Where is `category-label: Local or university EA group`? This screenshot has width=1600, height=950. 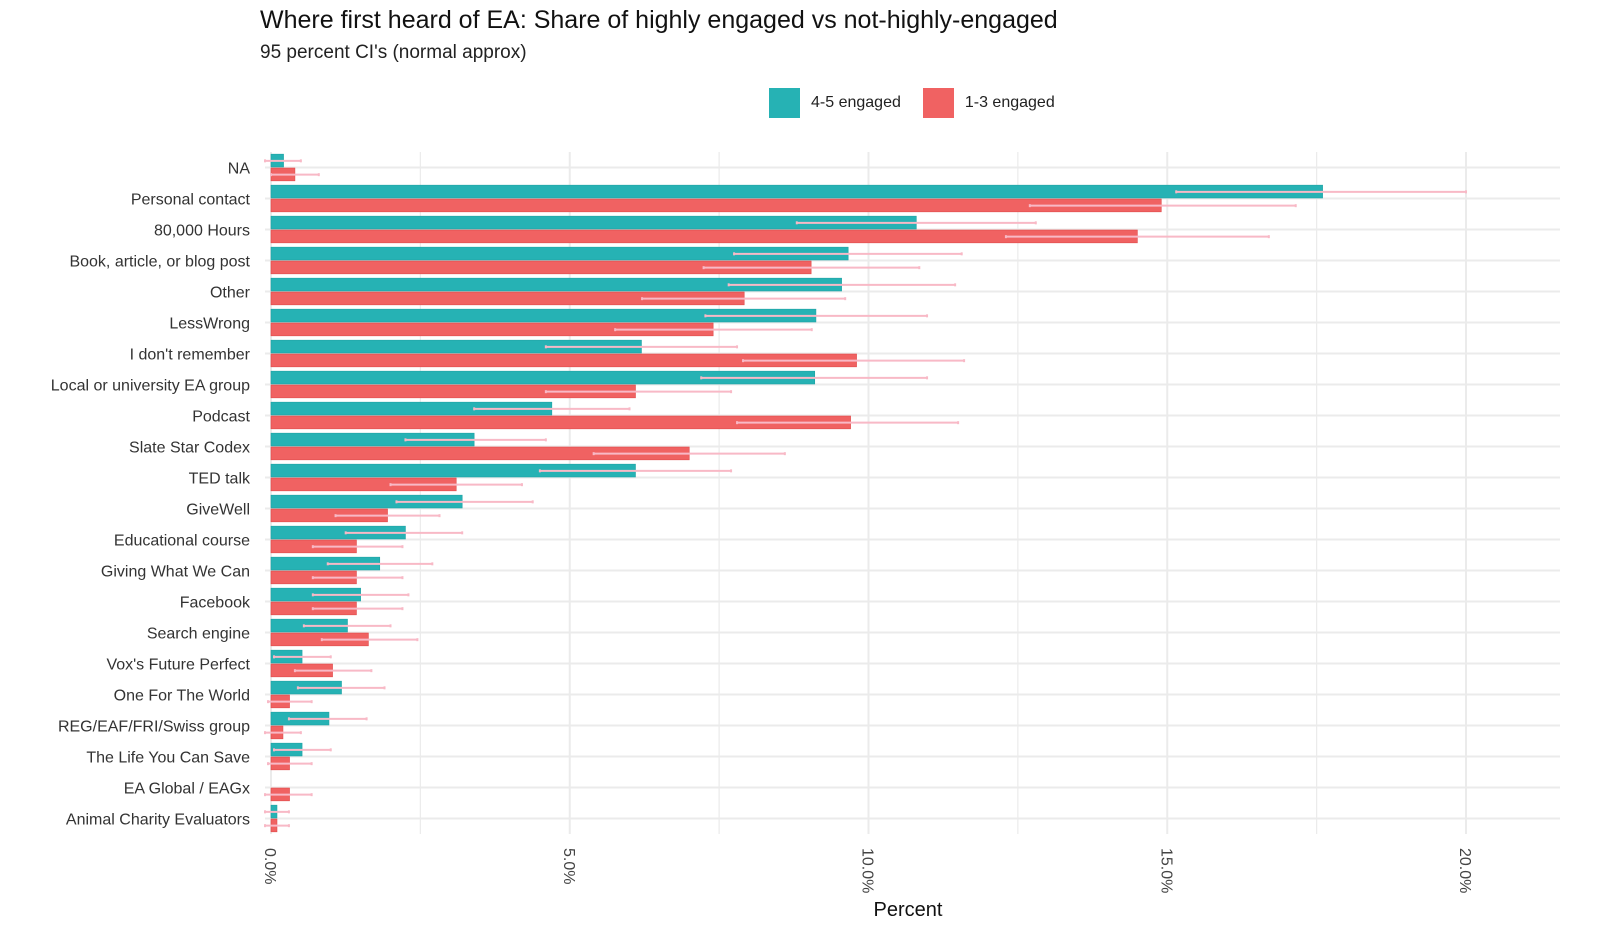 category-label: Local or university EA group is located at coordinates (150, 386).